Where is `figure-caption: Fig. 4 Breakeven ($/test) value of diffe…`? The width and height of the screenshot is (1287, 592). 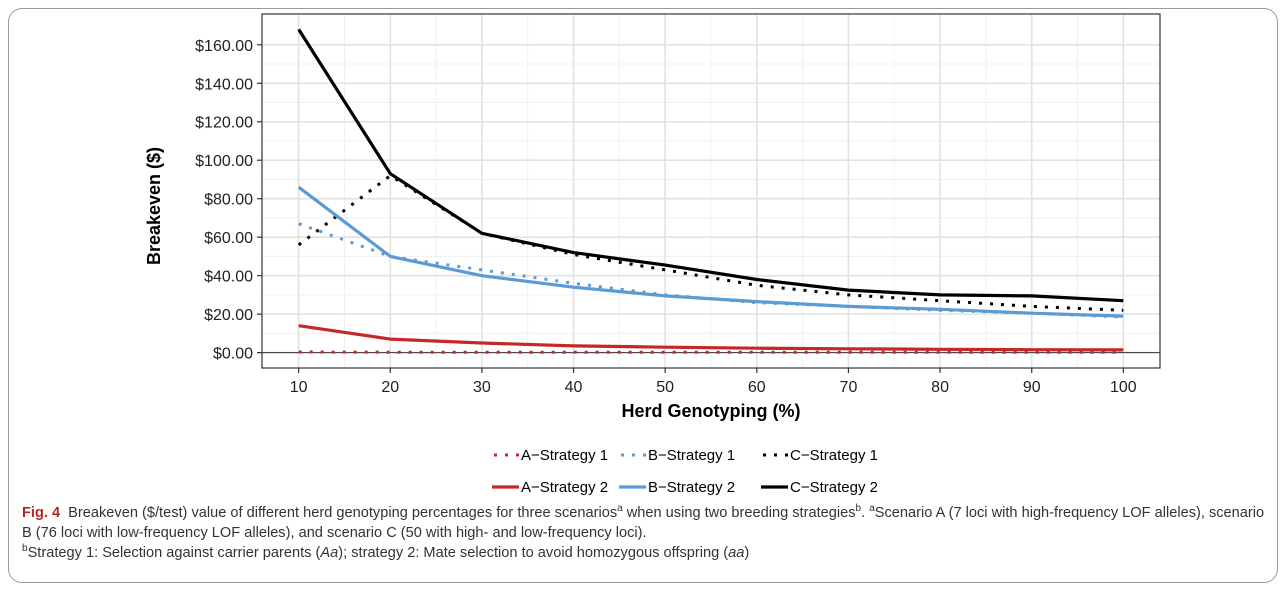
figure-caption: Fig. 4 Breakeven ($/test) value of diffe… is located at coordinates (647, 533).